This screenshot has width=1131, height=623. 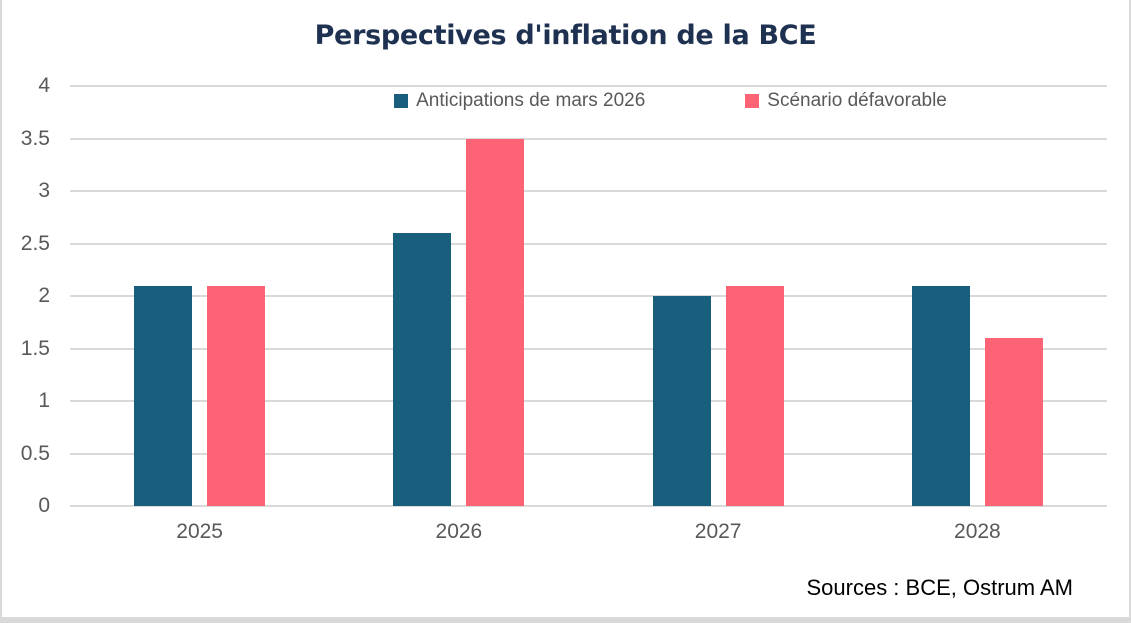 I want to click on x-tick-label: 2026, so click(x=459, y=531).